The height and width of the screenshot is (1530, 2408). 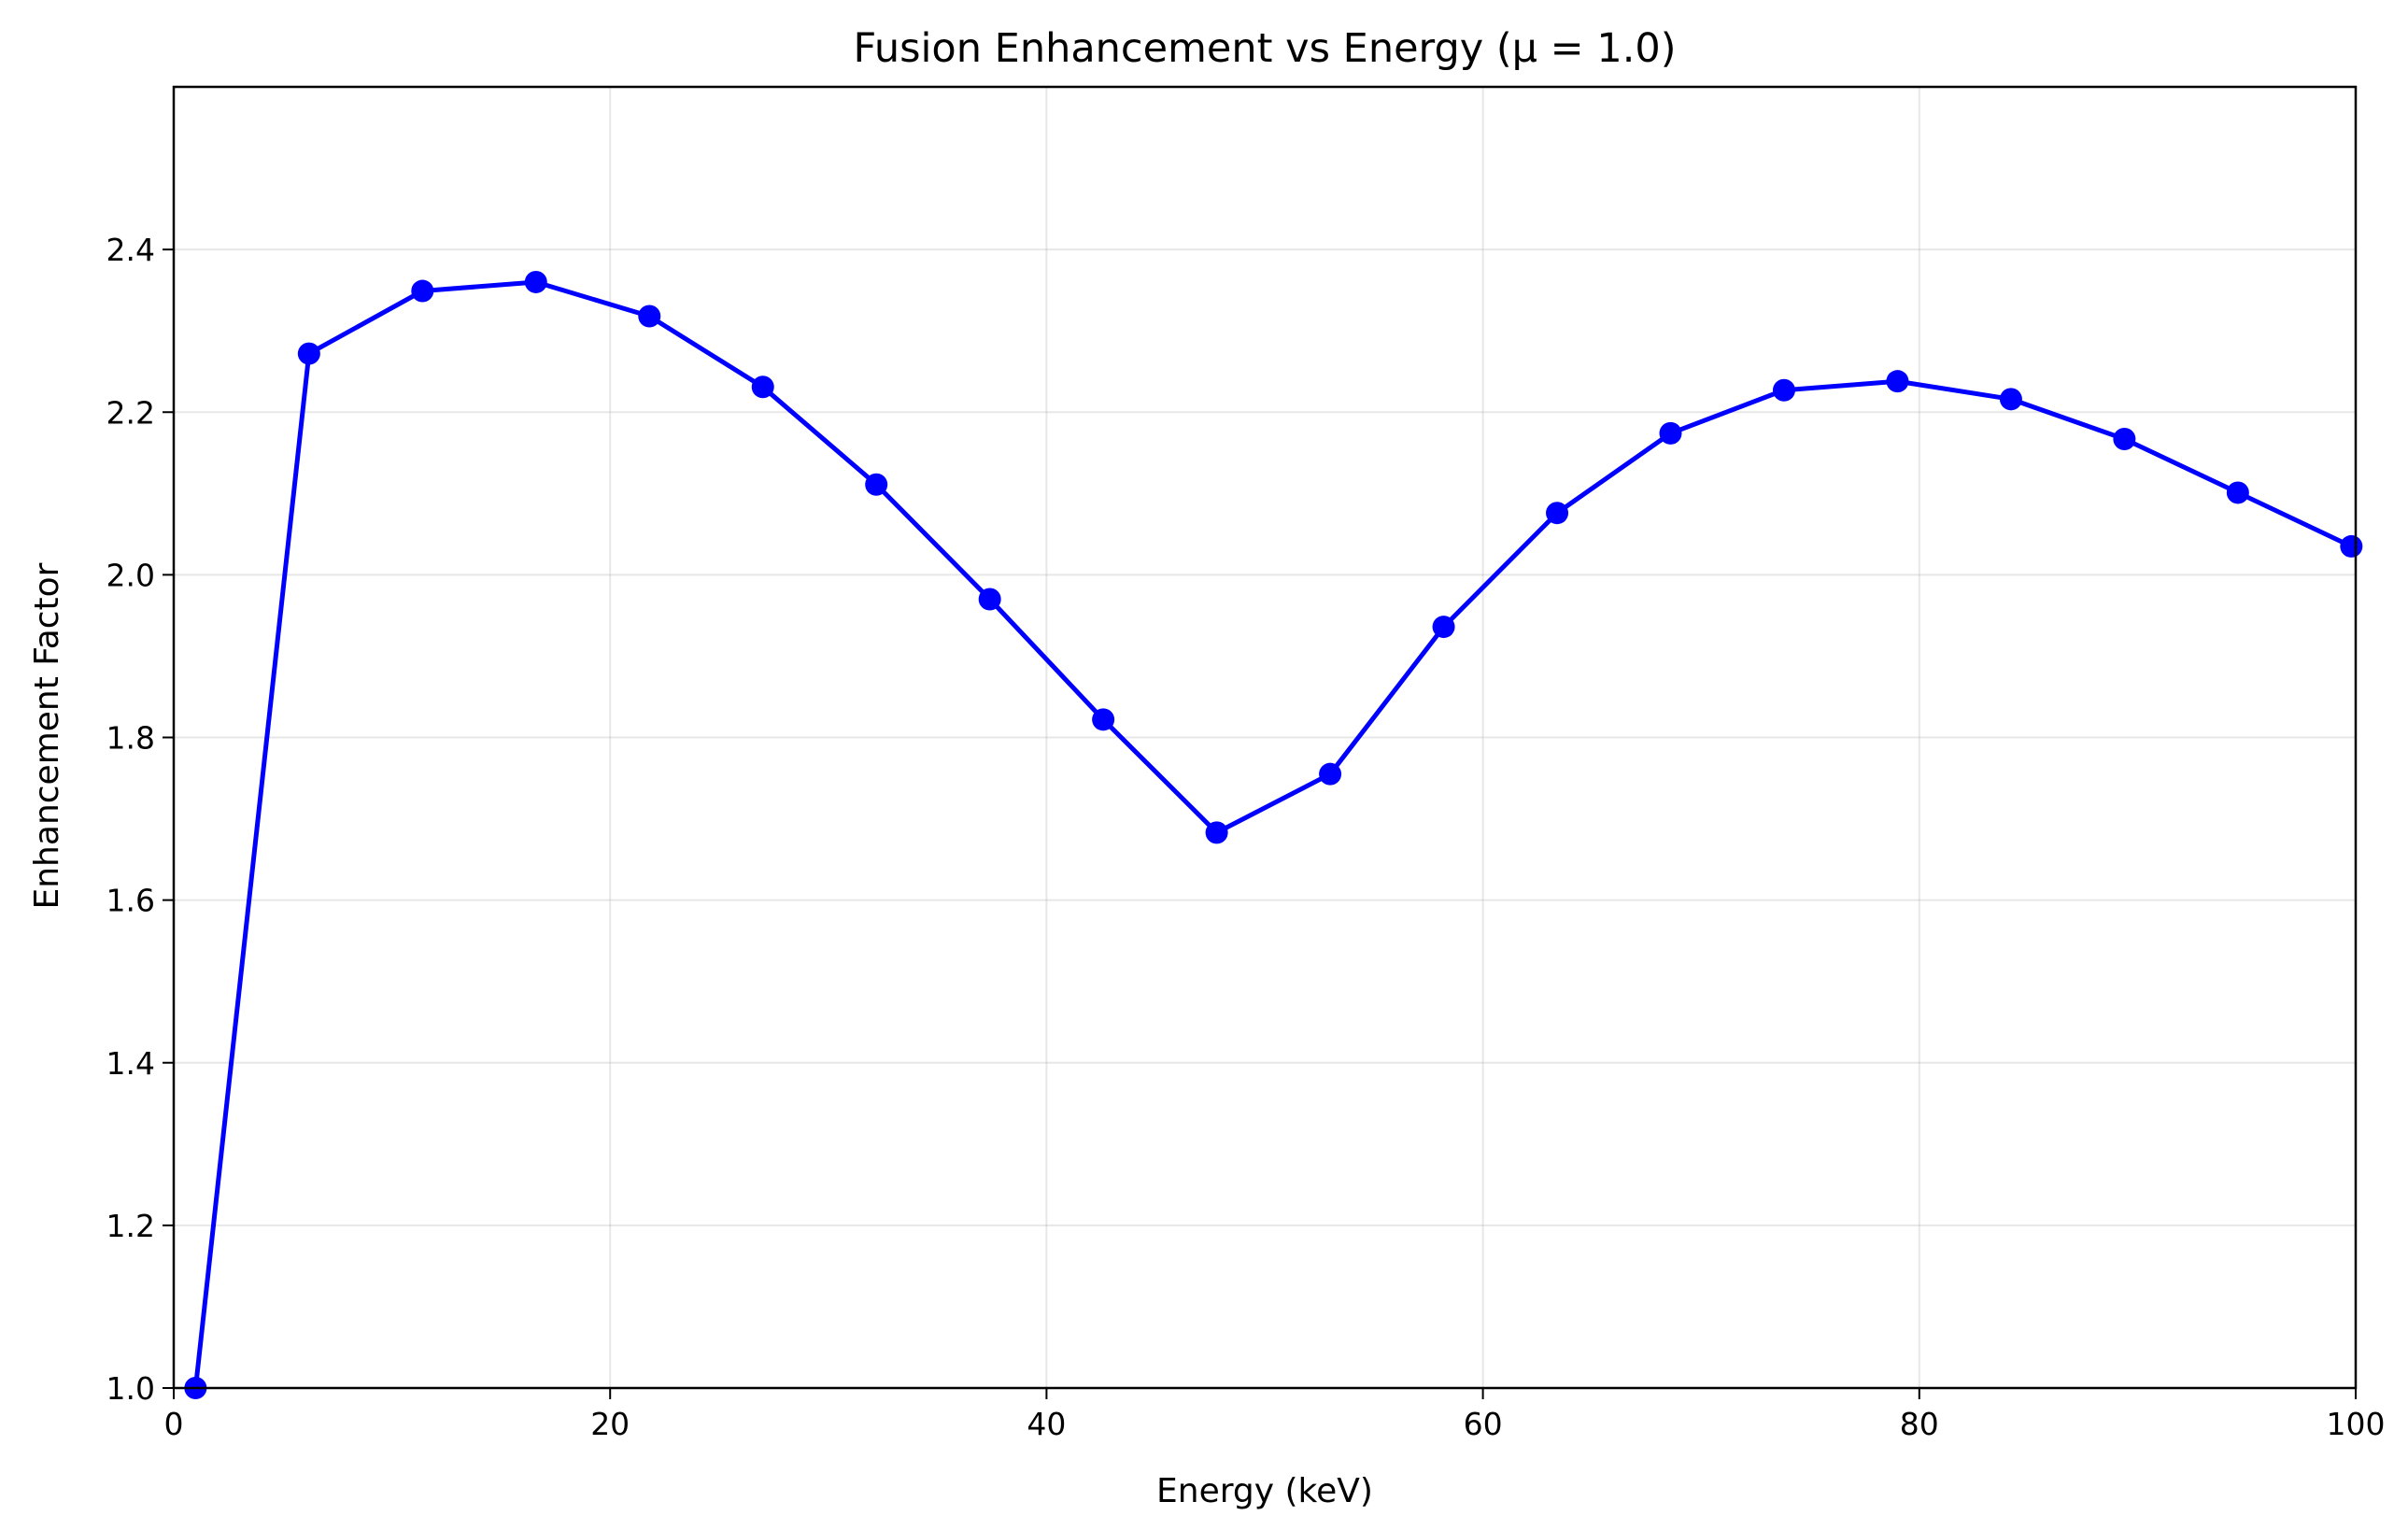 I want to click on x-tick-label: 100, so click(x=2356, y=1424).